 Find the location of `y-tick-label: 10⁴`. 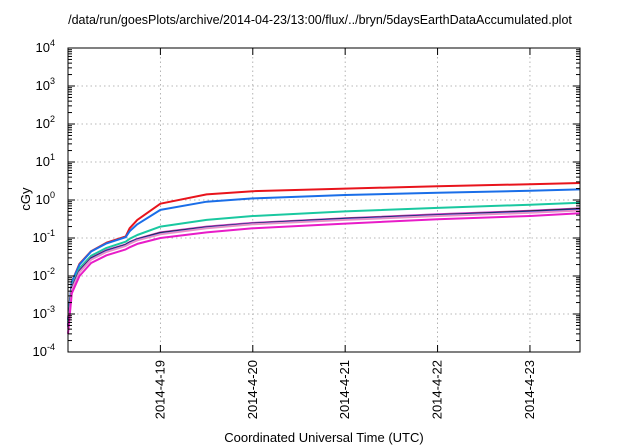

y-tick-label: 10⁴ is located at coordinates (45, 46).